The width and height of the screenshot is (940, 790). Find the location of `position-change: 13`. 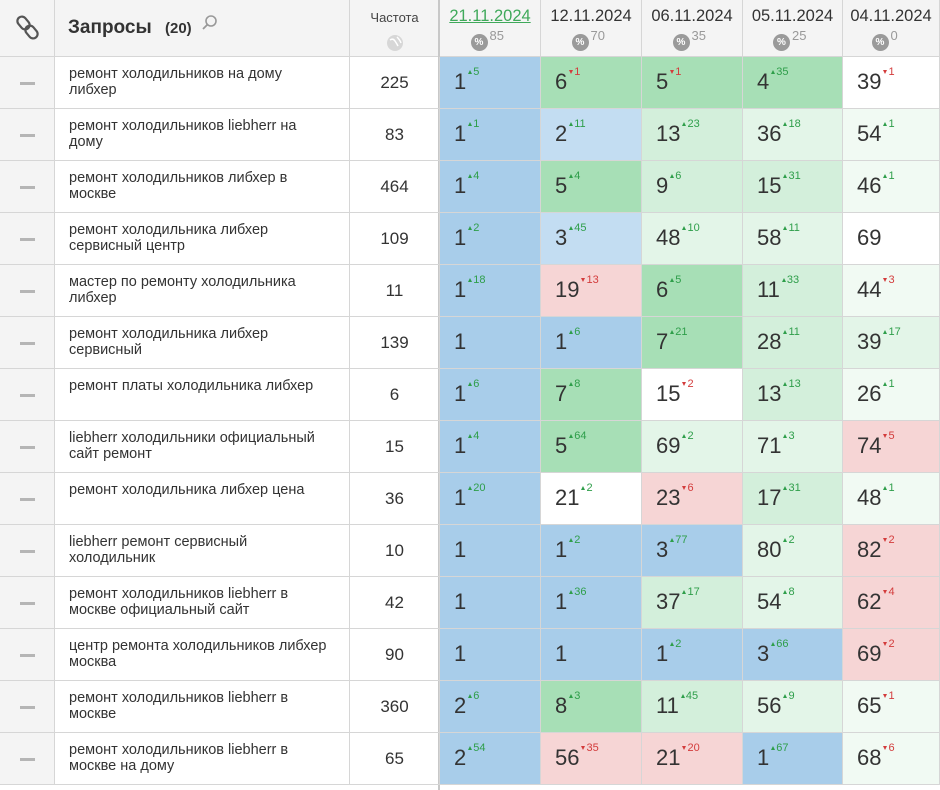

position-change: 13 is located at coordinates (792, 384).